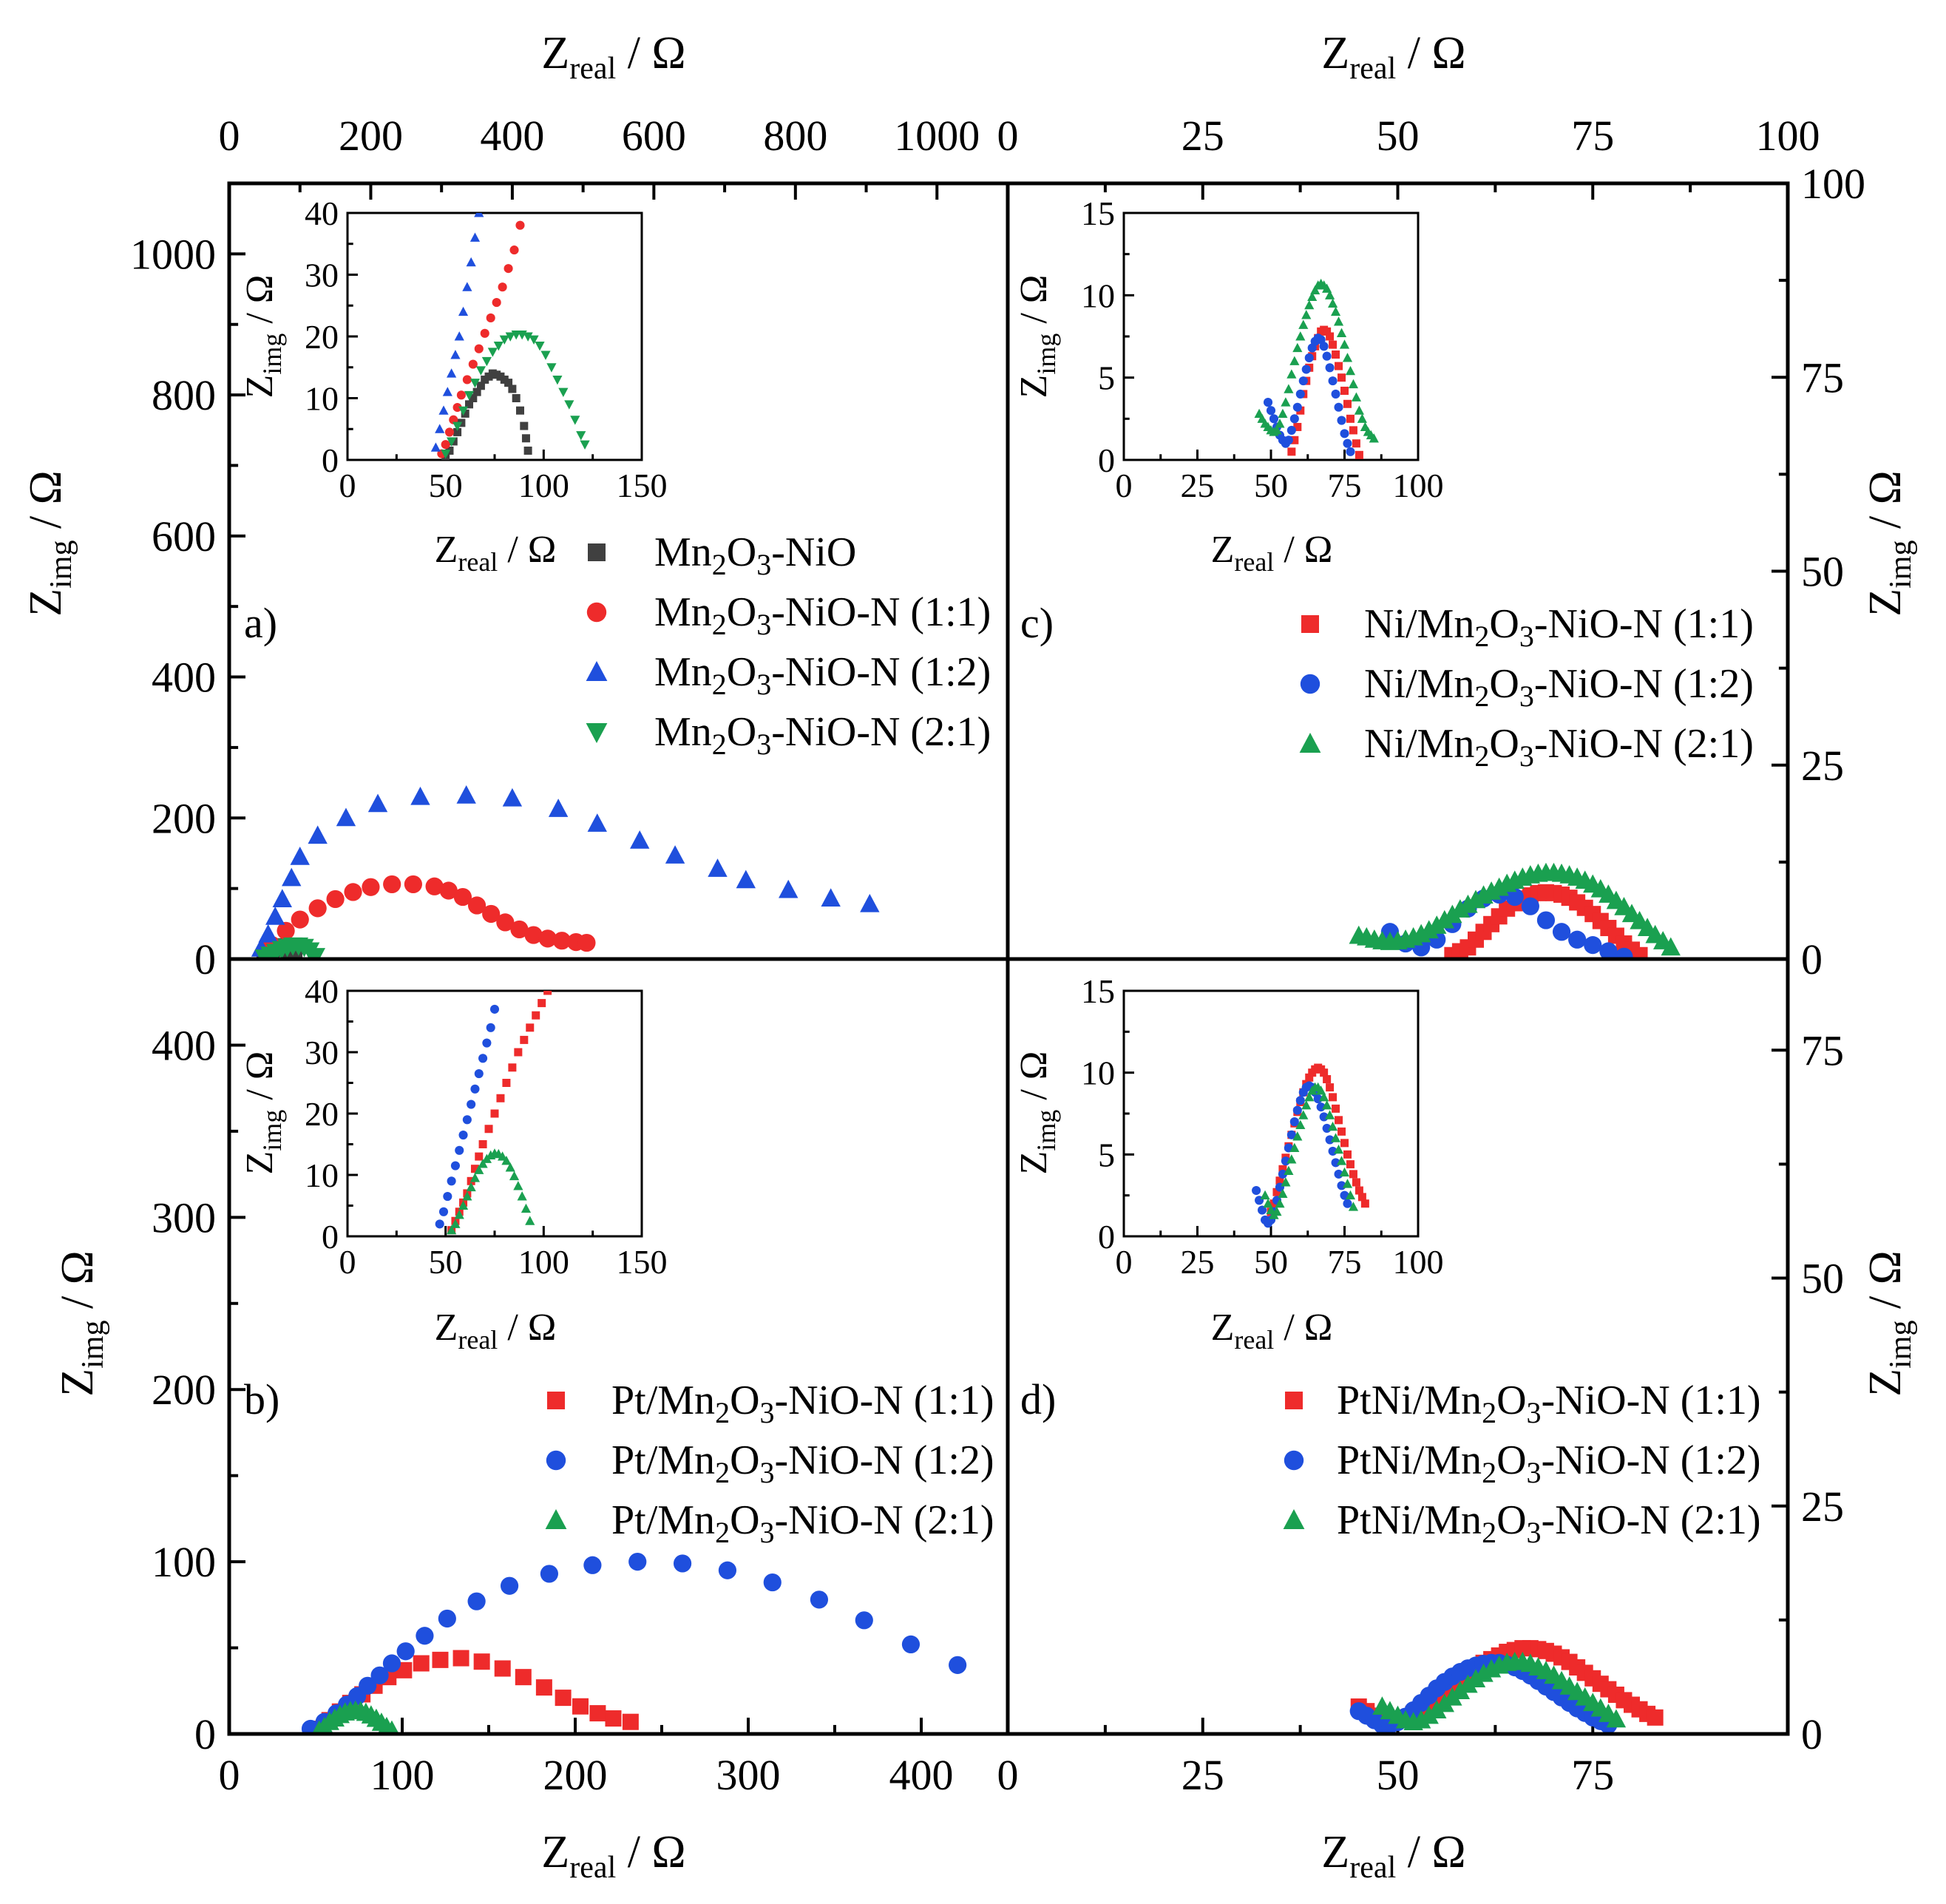 This screenshot has width=1946, height=1904. I want to click on y-tick-label: 50, so click(1823, 572).